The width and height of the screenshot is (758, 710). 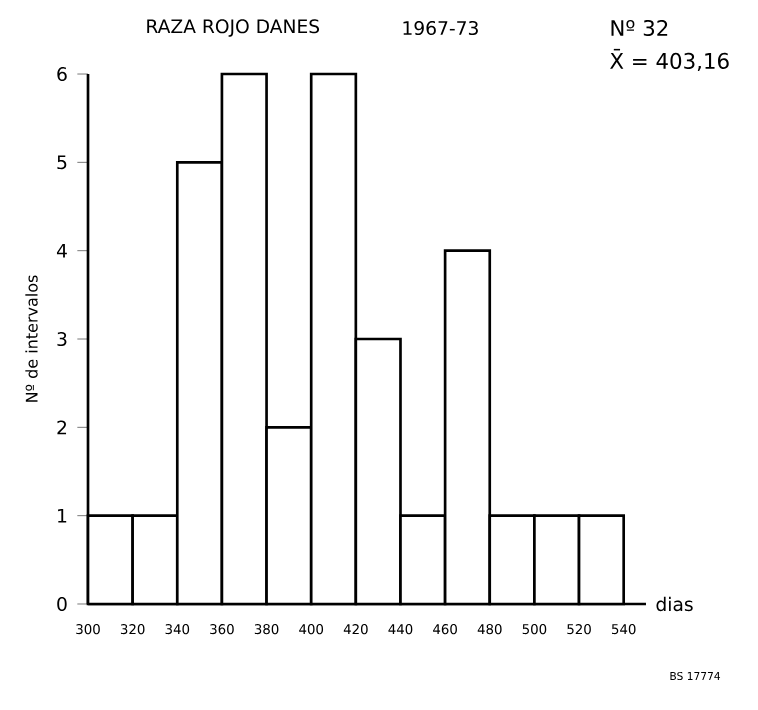 I want to click on y-tick-label: 3, so click(x=62, y=339).